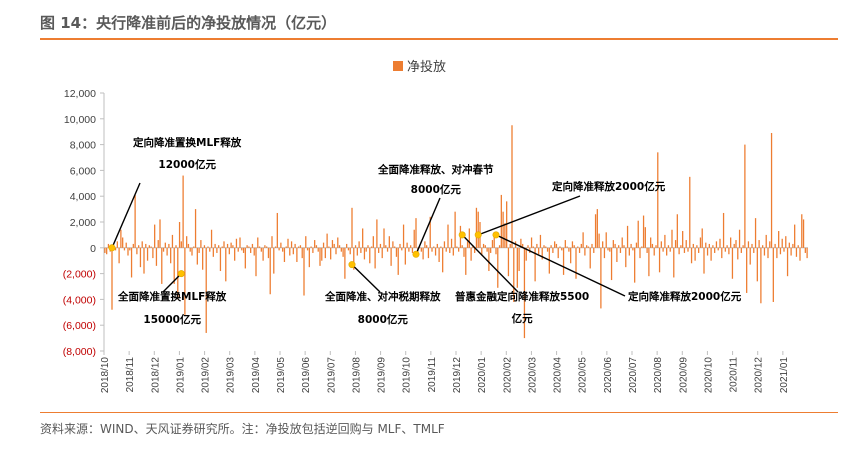 This screenshot has width=854, height=455. Describe the element at coordinates (684, 296) in the screenshot. I see `annotation-label: 定向降准释放2000亿元` at that location.